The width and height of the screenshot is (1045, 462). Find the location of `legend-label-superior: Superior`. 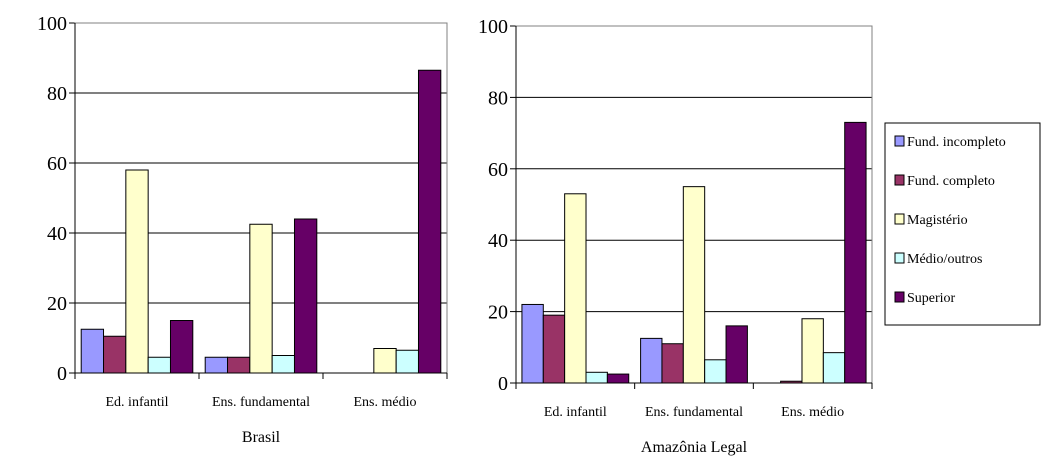

legend-label-superior: Superior is located at coordinates (931, 298).